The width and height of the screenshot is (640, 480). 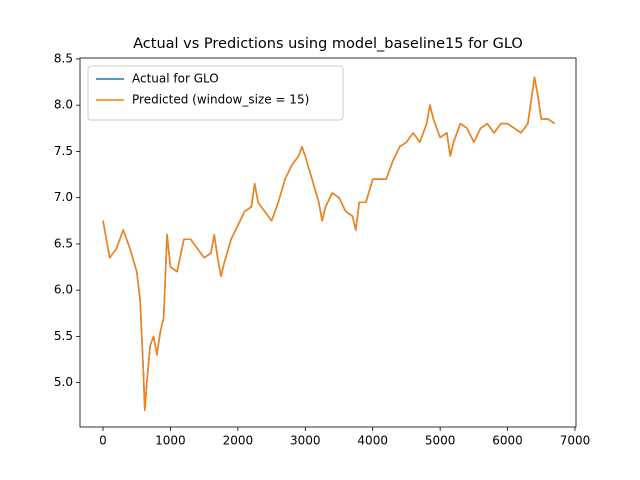 I want to click on y-tick-label: 6.0, so click(x=63, y=290).